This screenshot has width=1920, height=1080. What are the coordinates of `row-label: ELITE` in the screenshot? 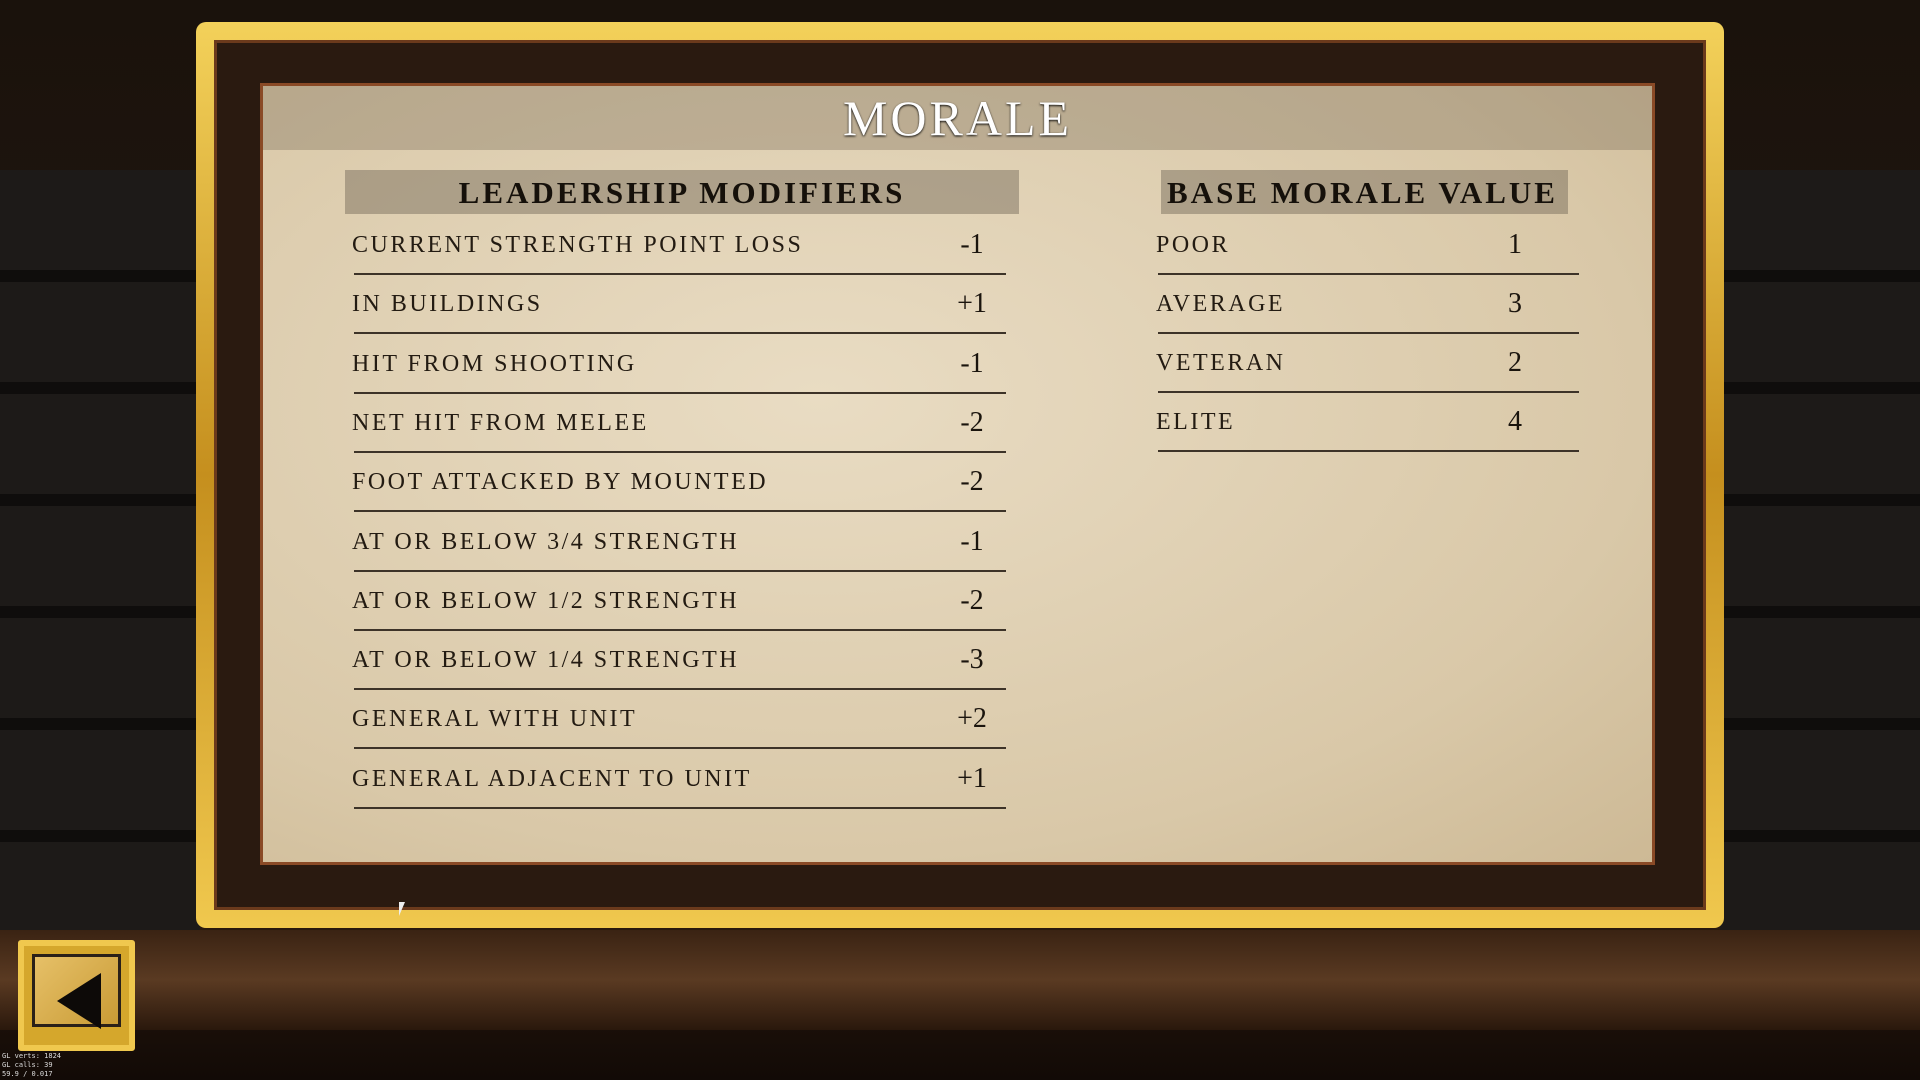 It's located at (1196, 422).